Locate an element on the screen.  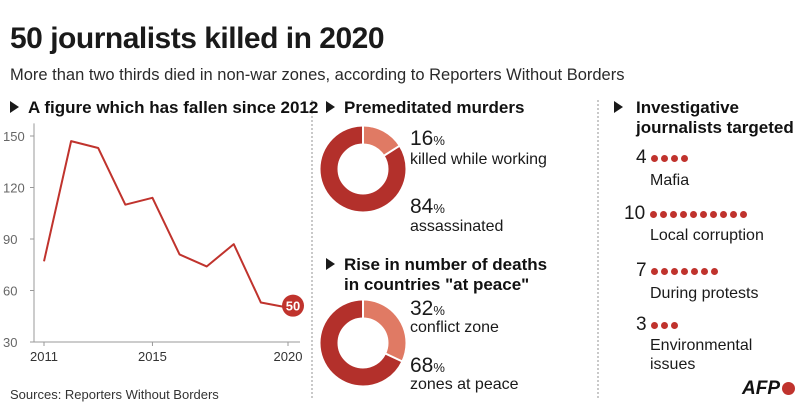
x-tick-label: 2015 is located at coordinates (152, 356).